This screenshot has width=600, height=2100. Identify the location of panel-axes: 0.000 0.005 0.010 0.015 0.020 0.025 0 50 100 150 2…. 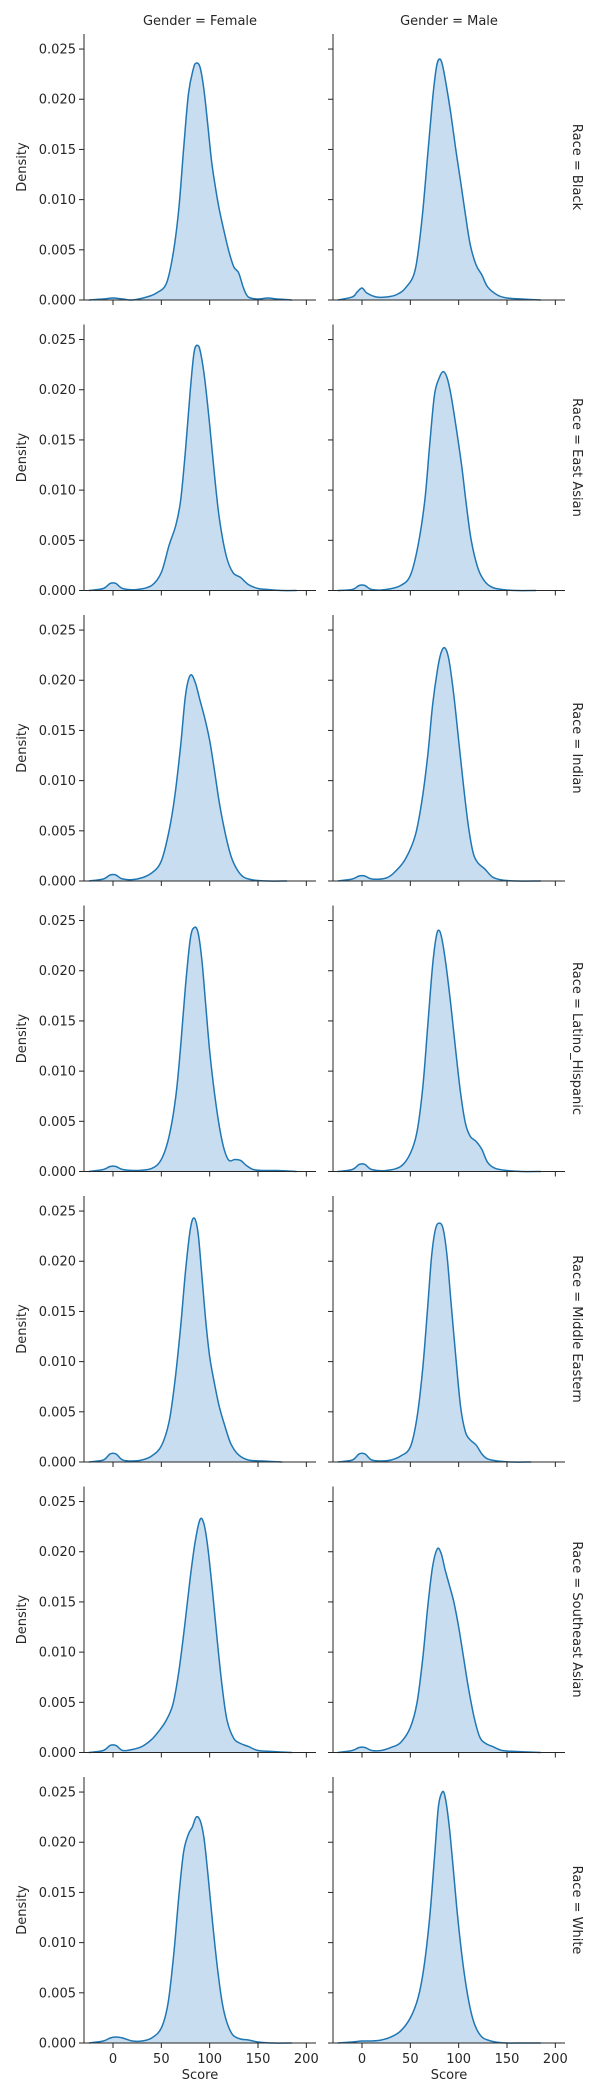
(179, 1930).